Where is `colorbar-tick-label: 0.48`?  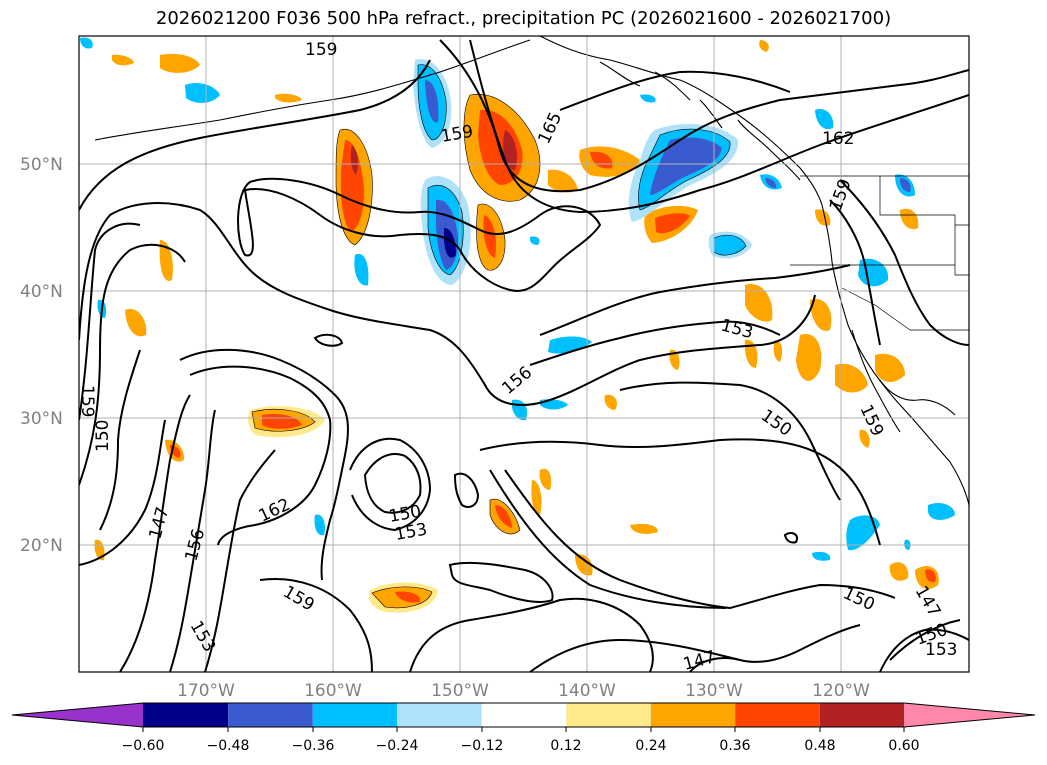
colorbar-tick-label: 0.48 is located at coordinates (819, 746).